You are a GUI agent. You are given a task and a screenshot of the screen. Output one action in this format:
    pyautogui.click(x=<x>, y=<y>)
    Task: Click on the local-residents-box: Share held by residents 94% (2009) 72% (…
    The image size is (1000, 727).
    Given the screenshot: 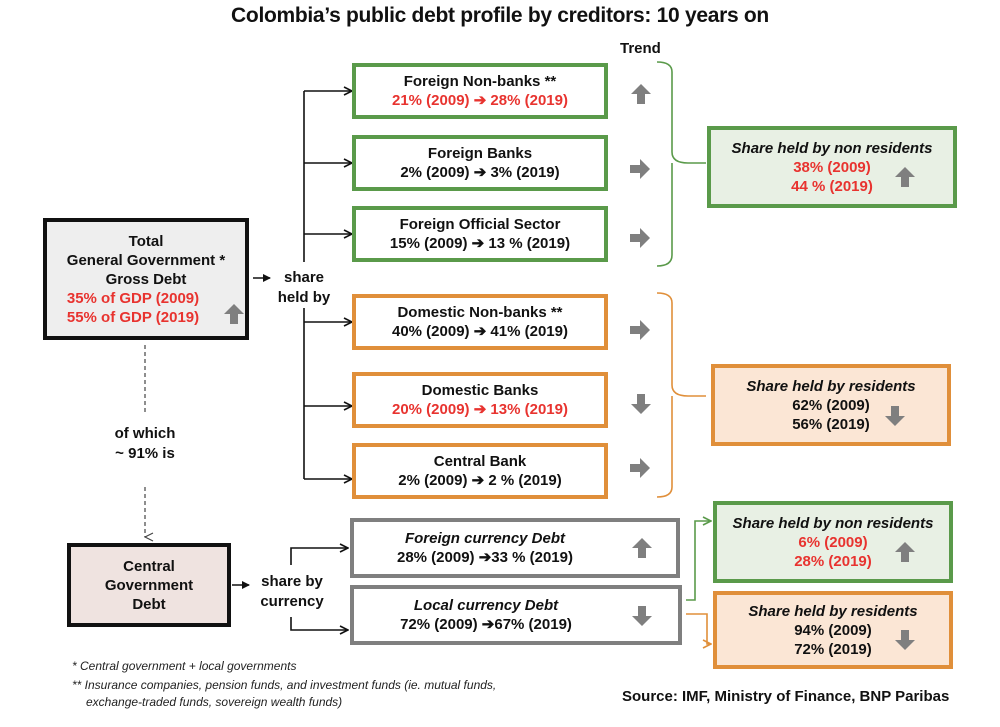 What is the action you would take?
    pyautogui.click(x=833, y=630)
    